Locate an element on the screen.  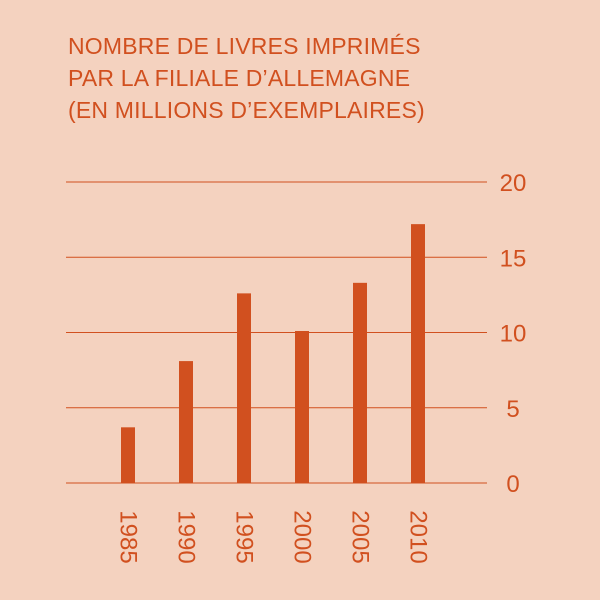
bar-1990 is located at coordinates (186, 422).